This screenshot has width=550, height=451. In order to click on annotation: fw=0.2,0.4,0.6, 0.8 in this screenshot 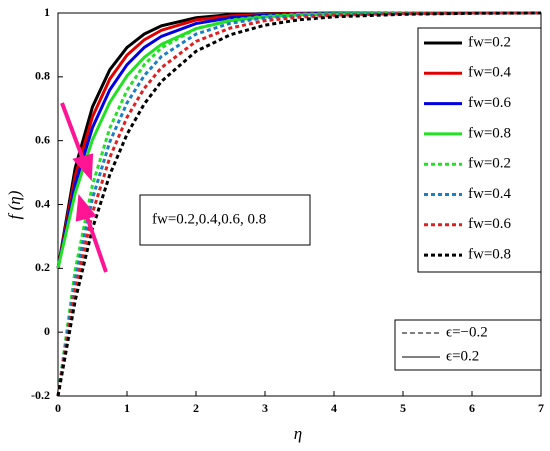, I will do `click(209, 219)`.